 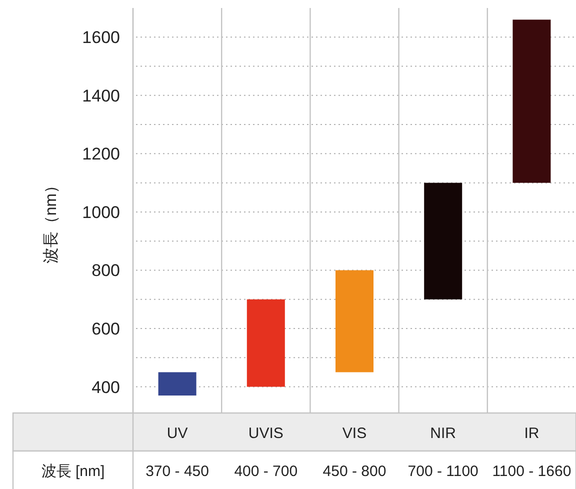 What do you see at coordinates (266, 471) in the screenshot?
I see `text: 400 - 700` at bounding box center [266, 471].